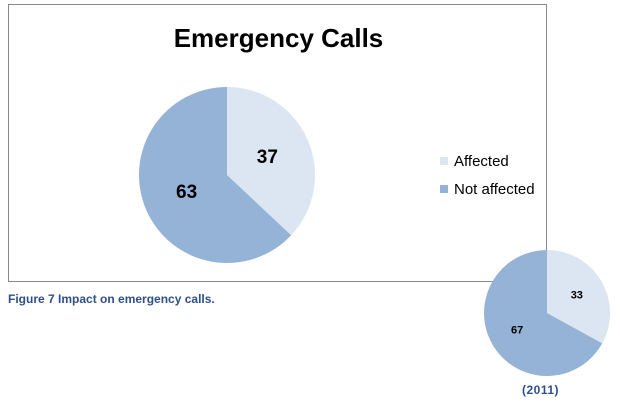 The image size is (620, 402). I want to click on pie-label-affected: 33, so click(577, 295).